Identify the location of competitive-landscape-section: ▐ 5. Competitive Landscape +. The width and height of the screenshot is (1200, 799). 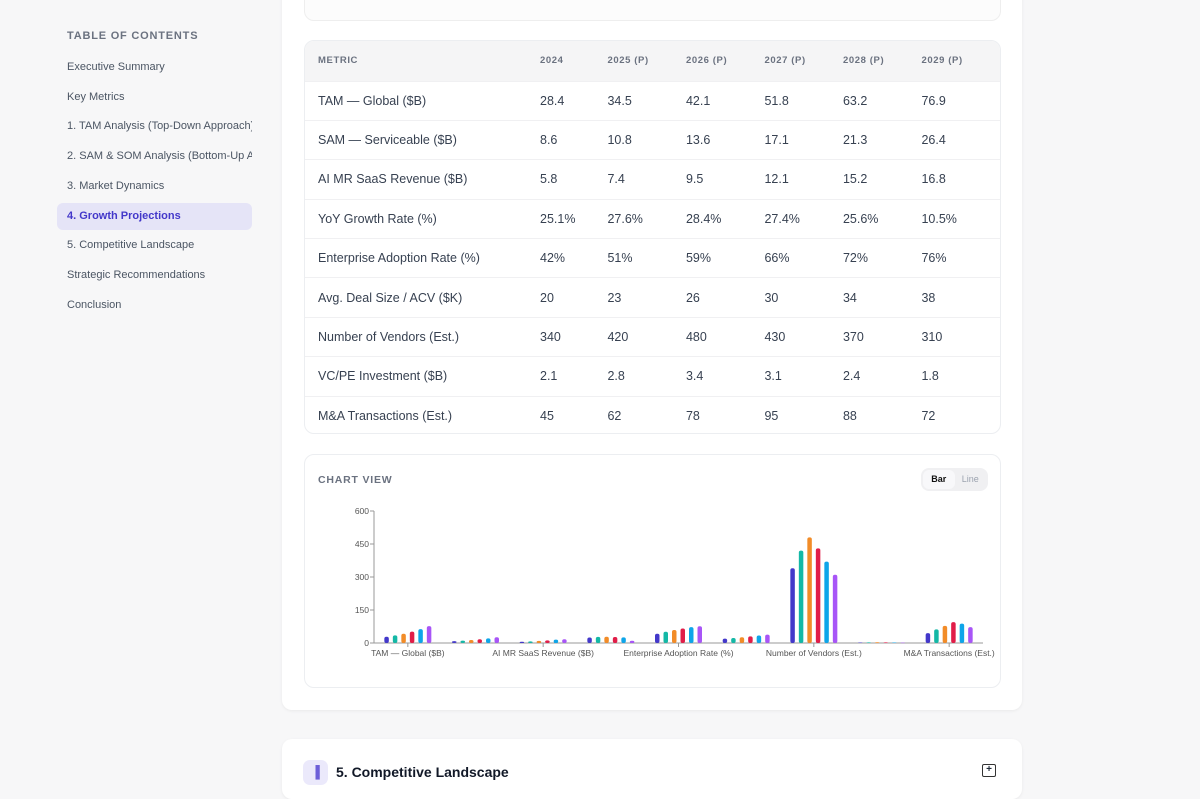
(652, 769).